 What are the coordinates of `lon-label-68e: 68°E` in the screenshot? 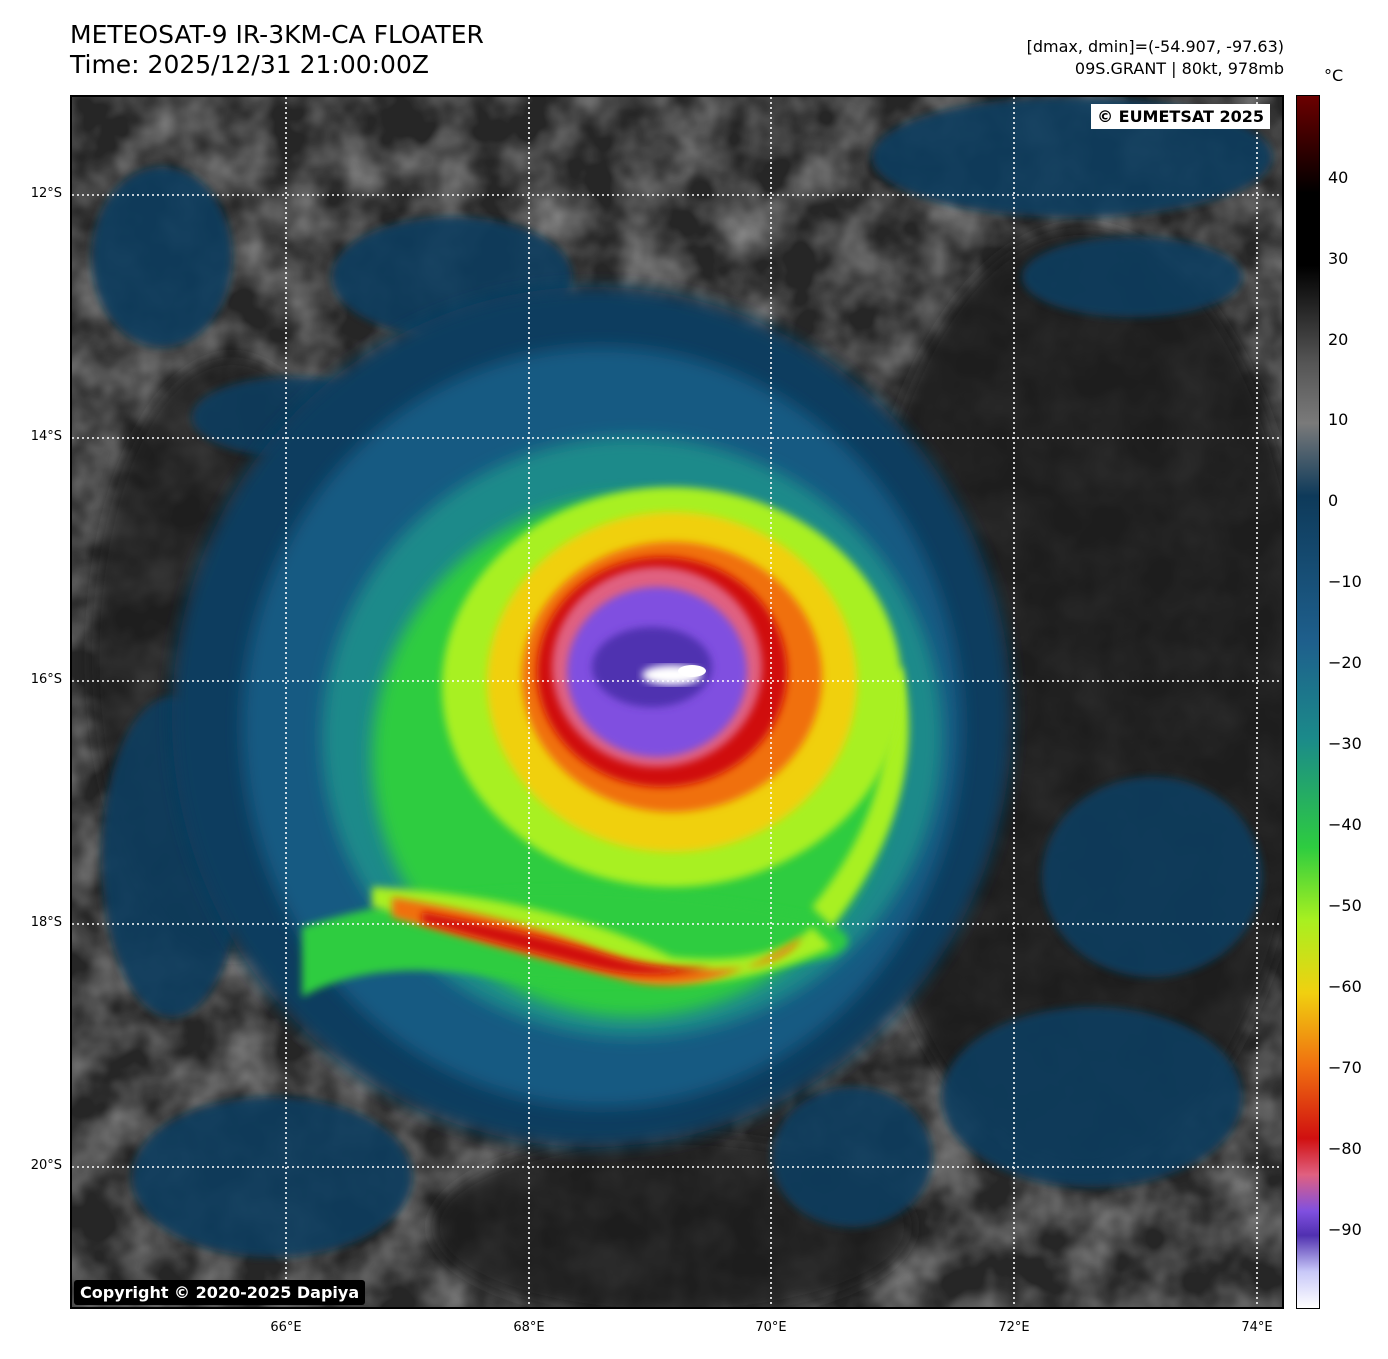 It's located at (529, 1327).